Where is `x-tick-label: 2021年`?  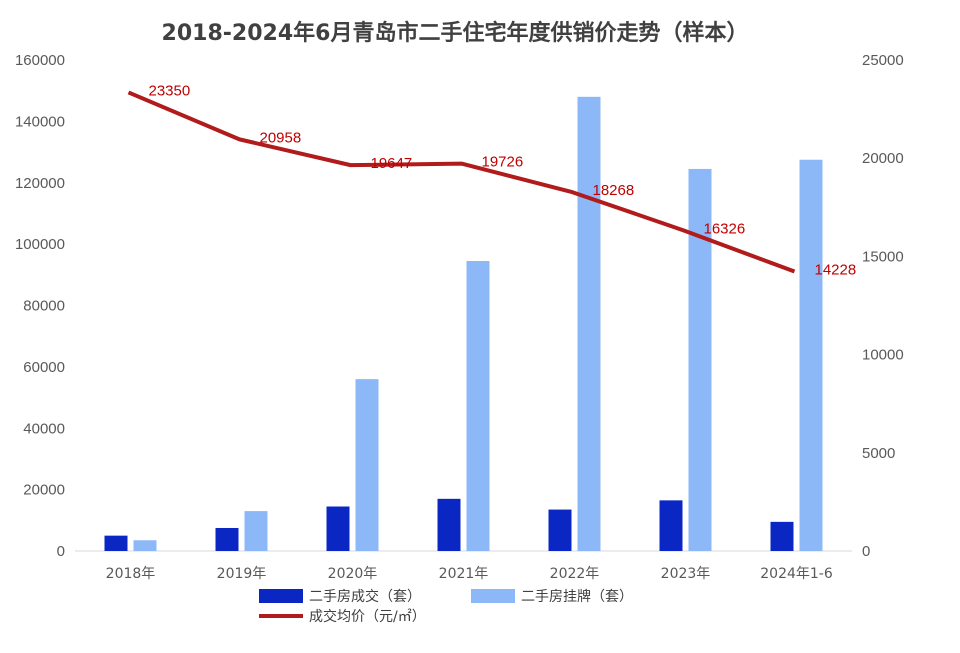
x-tick-label: 2021年 is located at coordinates (464, 574).